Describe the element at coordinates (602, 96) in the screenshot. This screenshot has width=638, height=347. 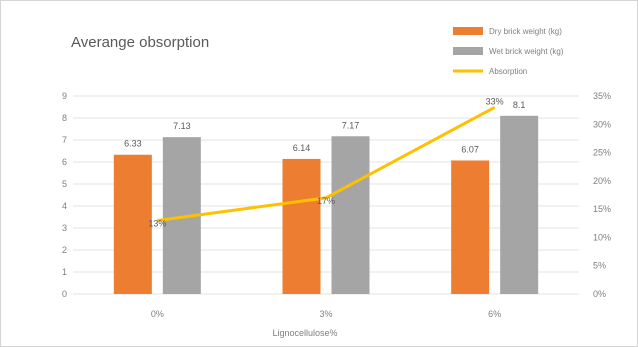
I see `right-tick-label: 35%` at that location.